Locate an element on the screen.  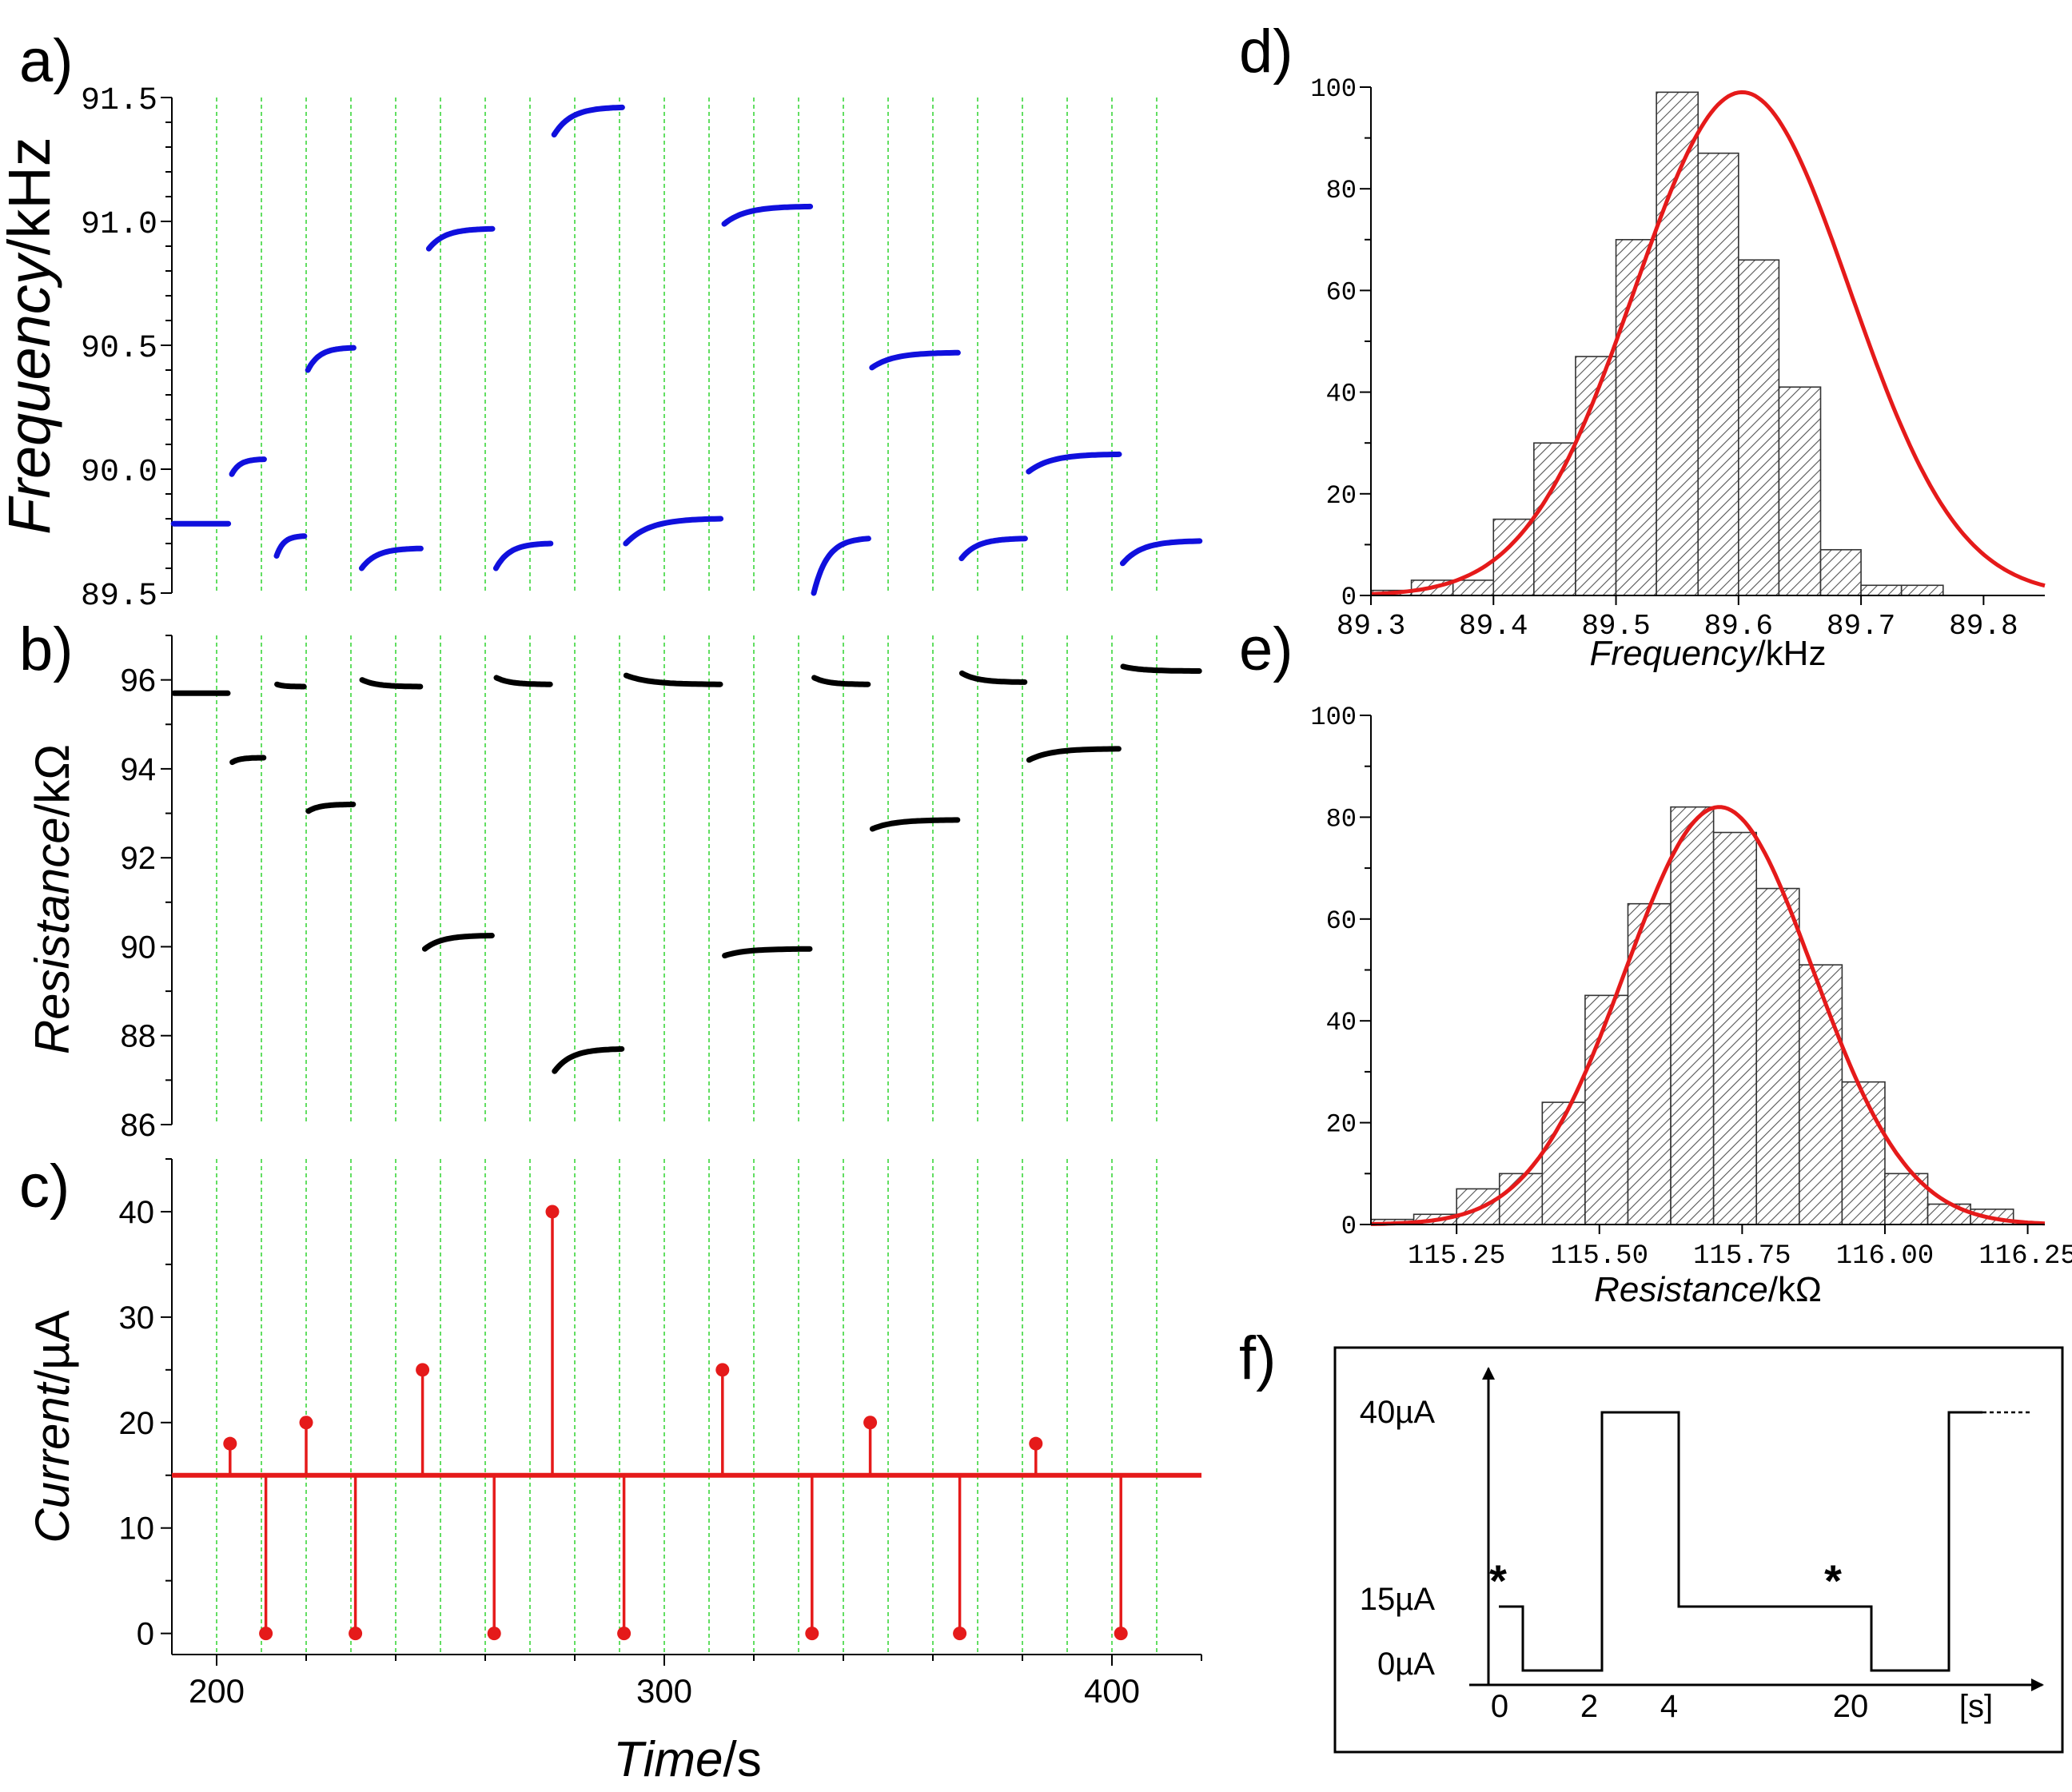
histogram-x-axis-label: Resistance/kΩ is located at coordinates (1708, 1289).